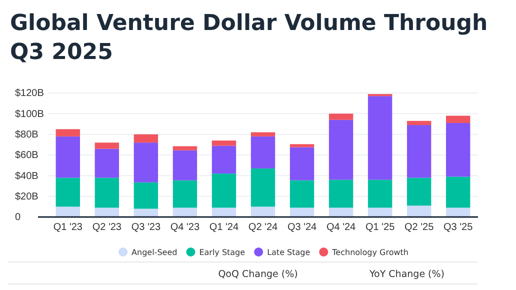 The height and width of the screenshot is (290, 516). I want to click on x-tick-label: Q4 '24, so click(341, 227).